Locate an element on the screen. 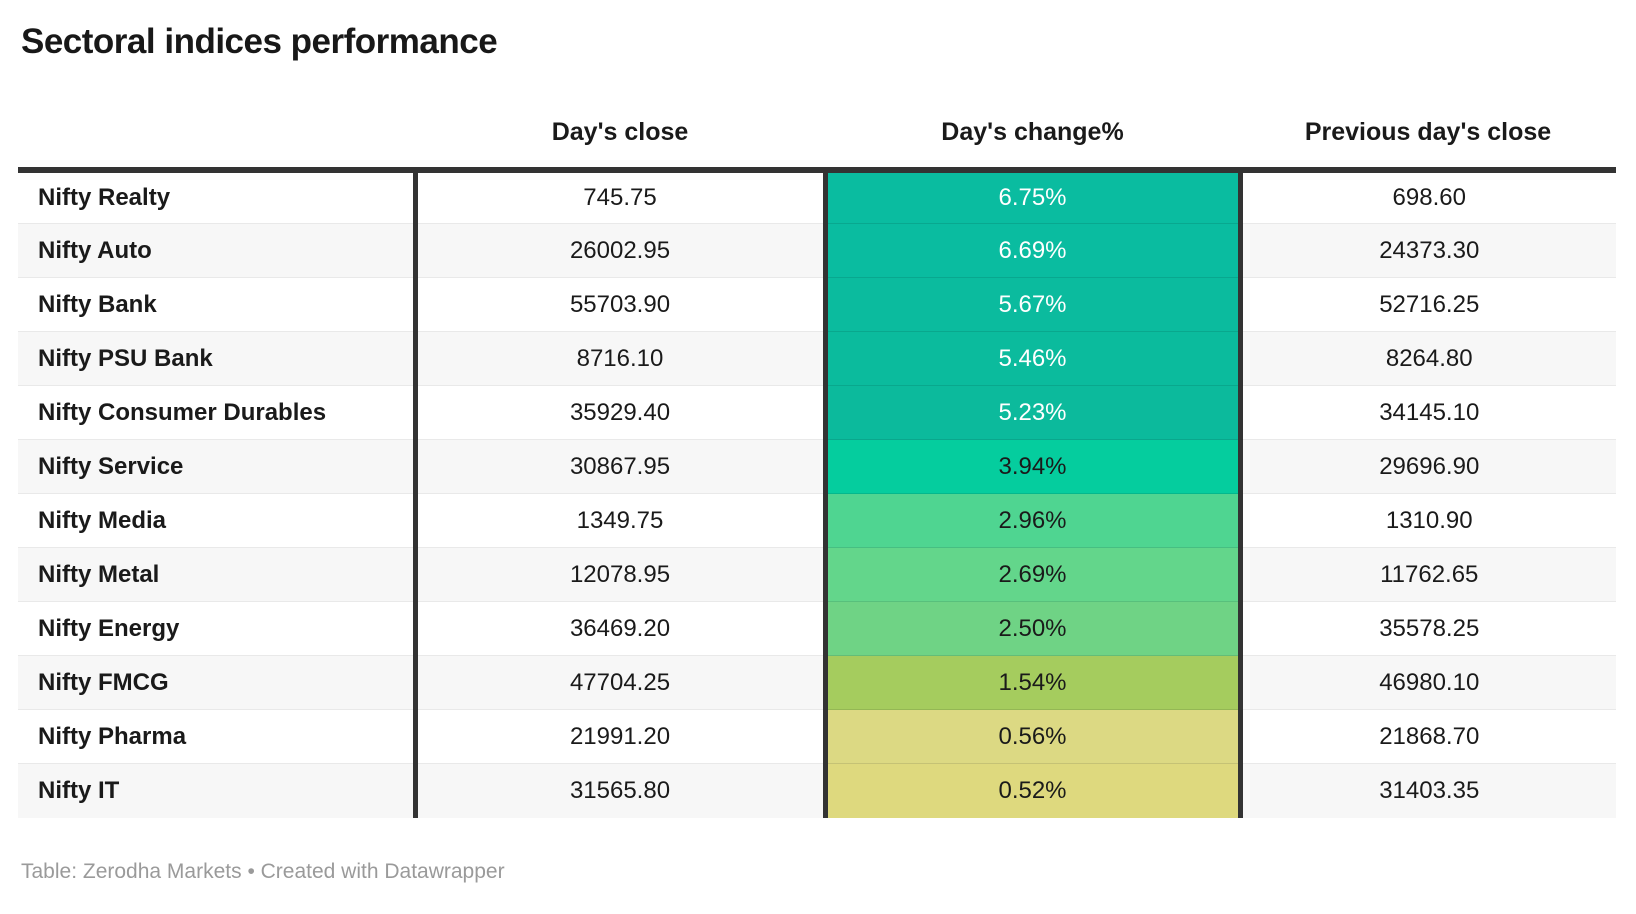  cell-days-close: 26002.95 is located at coordinates (618, 250).